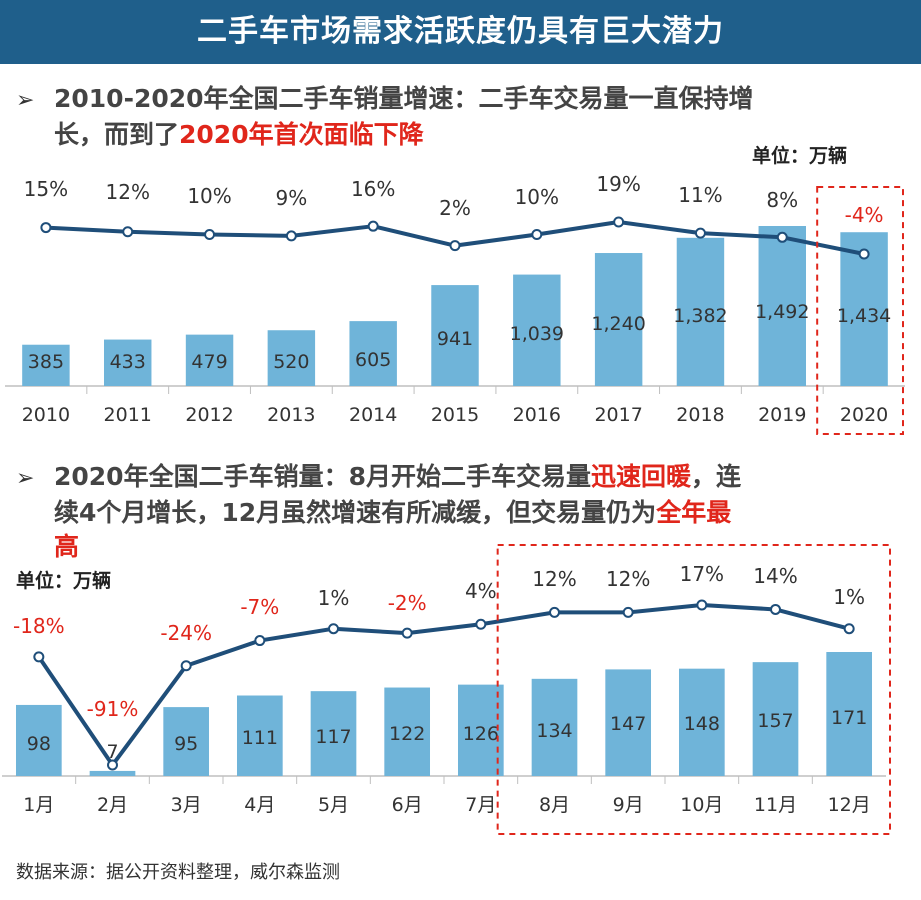  I want to click on annual-value-label: 520, so click(291, 362).